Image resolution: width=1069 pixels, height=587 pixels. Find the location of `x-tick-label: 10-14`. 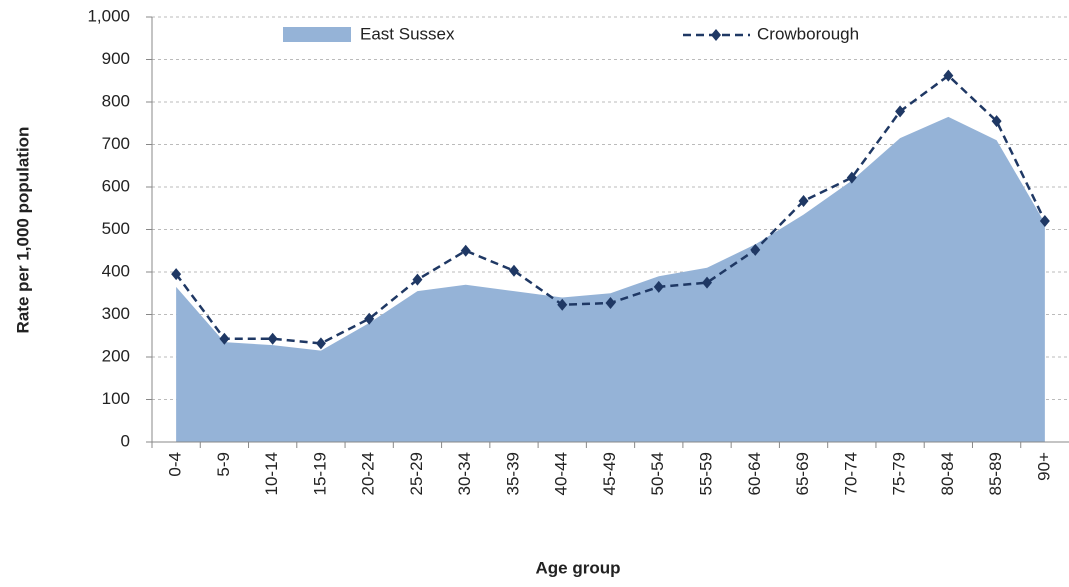

x-tick-label: 10-14 is located at coordinates (271, 473).